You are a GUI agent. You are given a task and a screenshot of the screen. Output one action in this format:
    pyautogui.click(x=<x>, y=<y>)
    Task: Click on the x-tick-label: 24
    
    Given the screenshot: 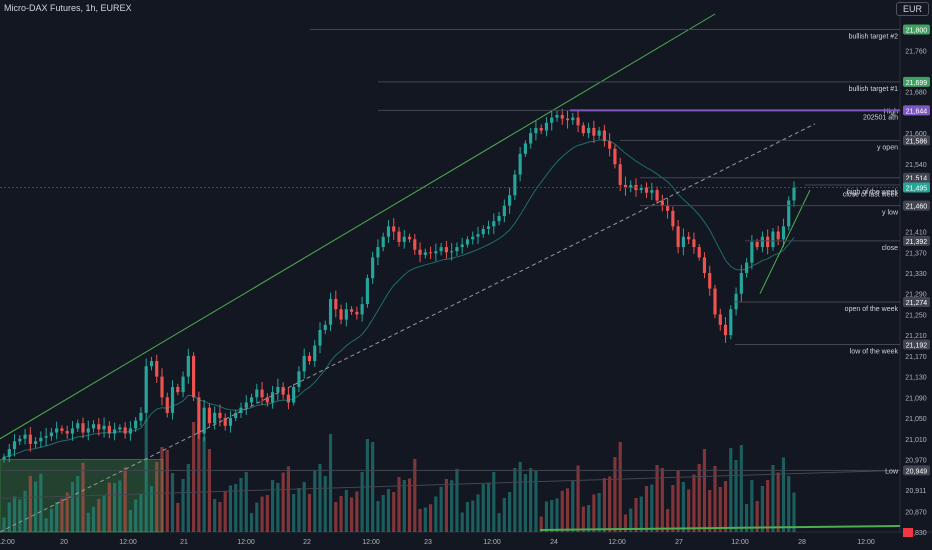 What is the action you would take?
    pyautogui.click(x=554, y=542)
    